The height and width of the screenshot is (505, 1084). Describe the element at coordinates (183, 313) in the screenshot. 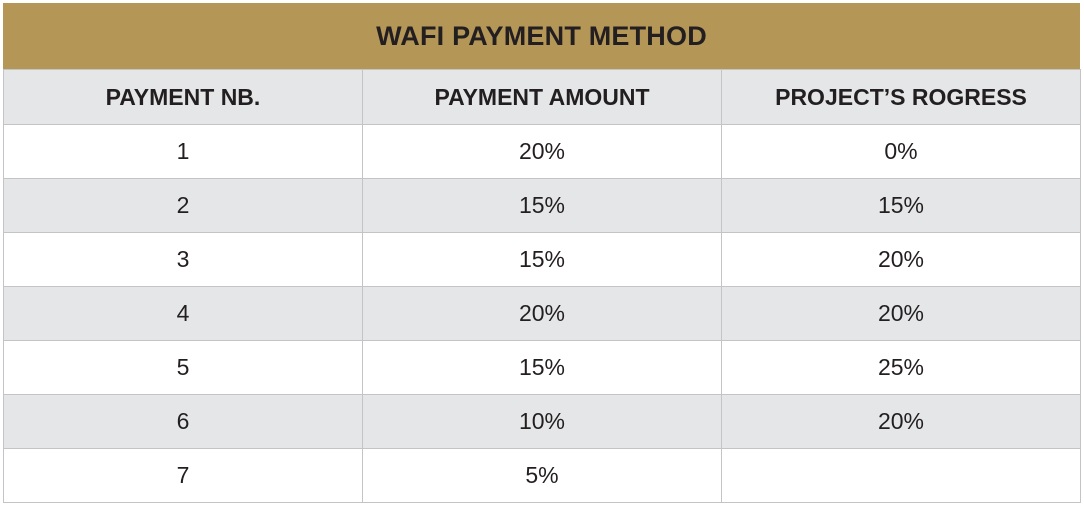

I see `payment-nb-cell: 4` at that location.